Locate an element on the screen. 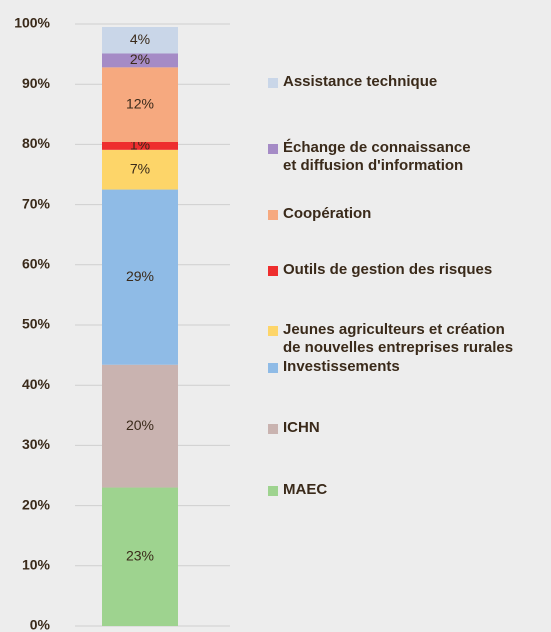 Image resolution: width=551 pixels, height=632 pixels. y-tick-label: 100% is located at coordinates (32, 23).